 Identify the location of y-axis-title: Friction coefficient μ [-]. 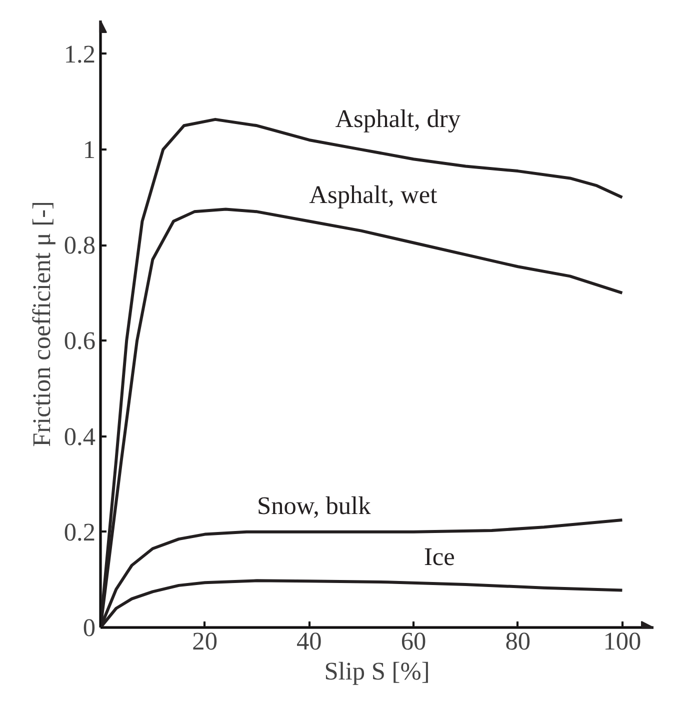
(42, 324).